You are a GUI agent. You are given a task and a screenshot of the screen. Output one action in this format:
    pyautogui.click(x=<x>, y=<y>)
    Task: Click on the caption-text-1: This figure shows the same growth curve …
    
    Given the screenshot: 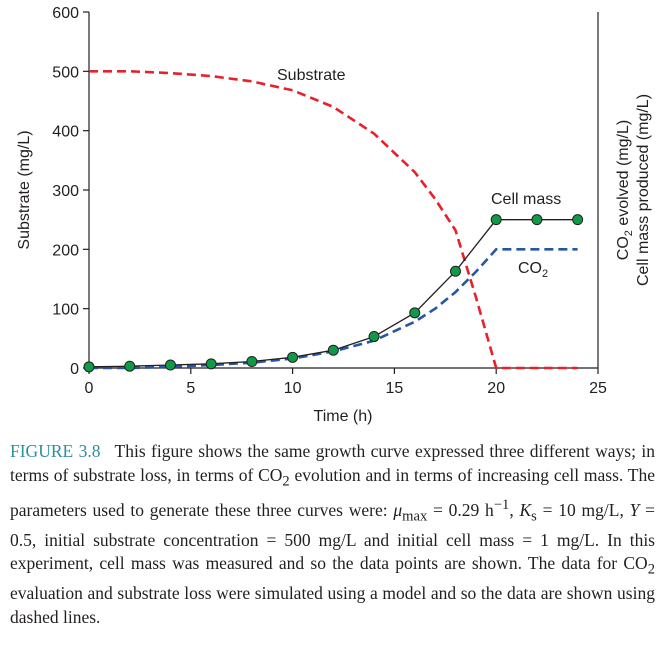 What is the action you would take?
    pyautogui.click(x=332, y=463)
    